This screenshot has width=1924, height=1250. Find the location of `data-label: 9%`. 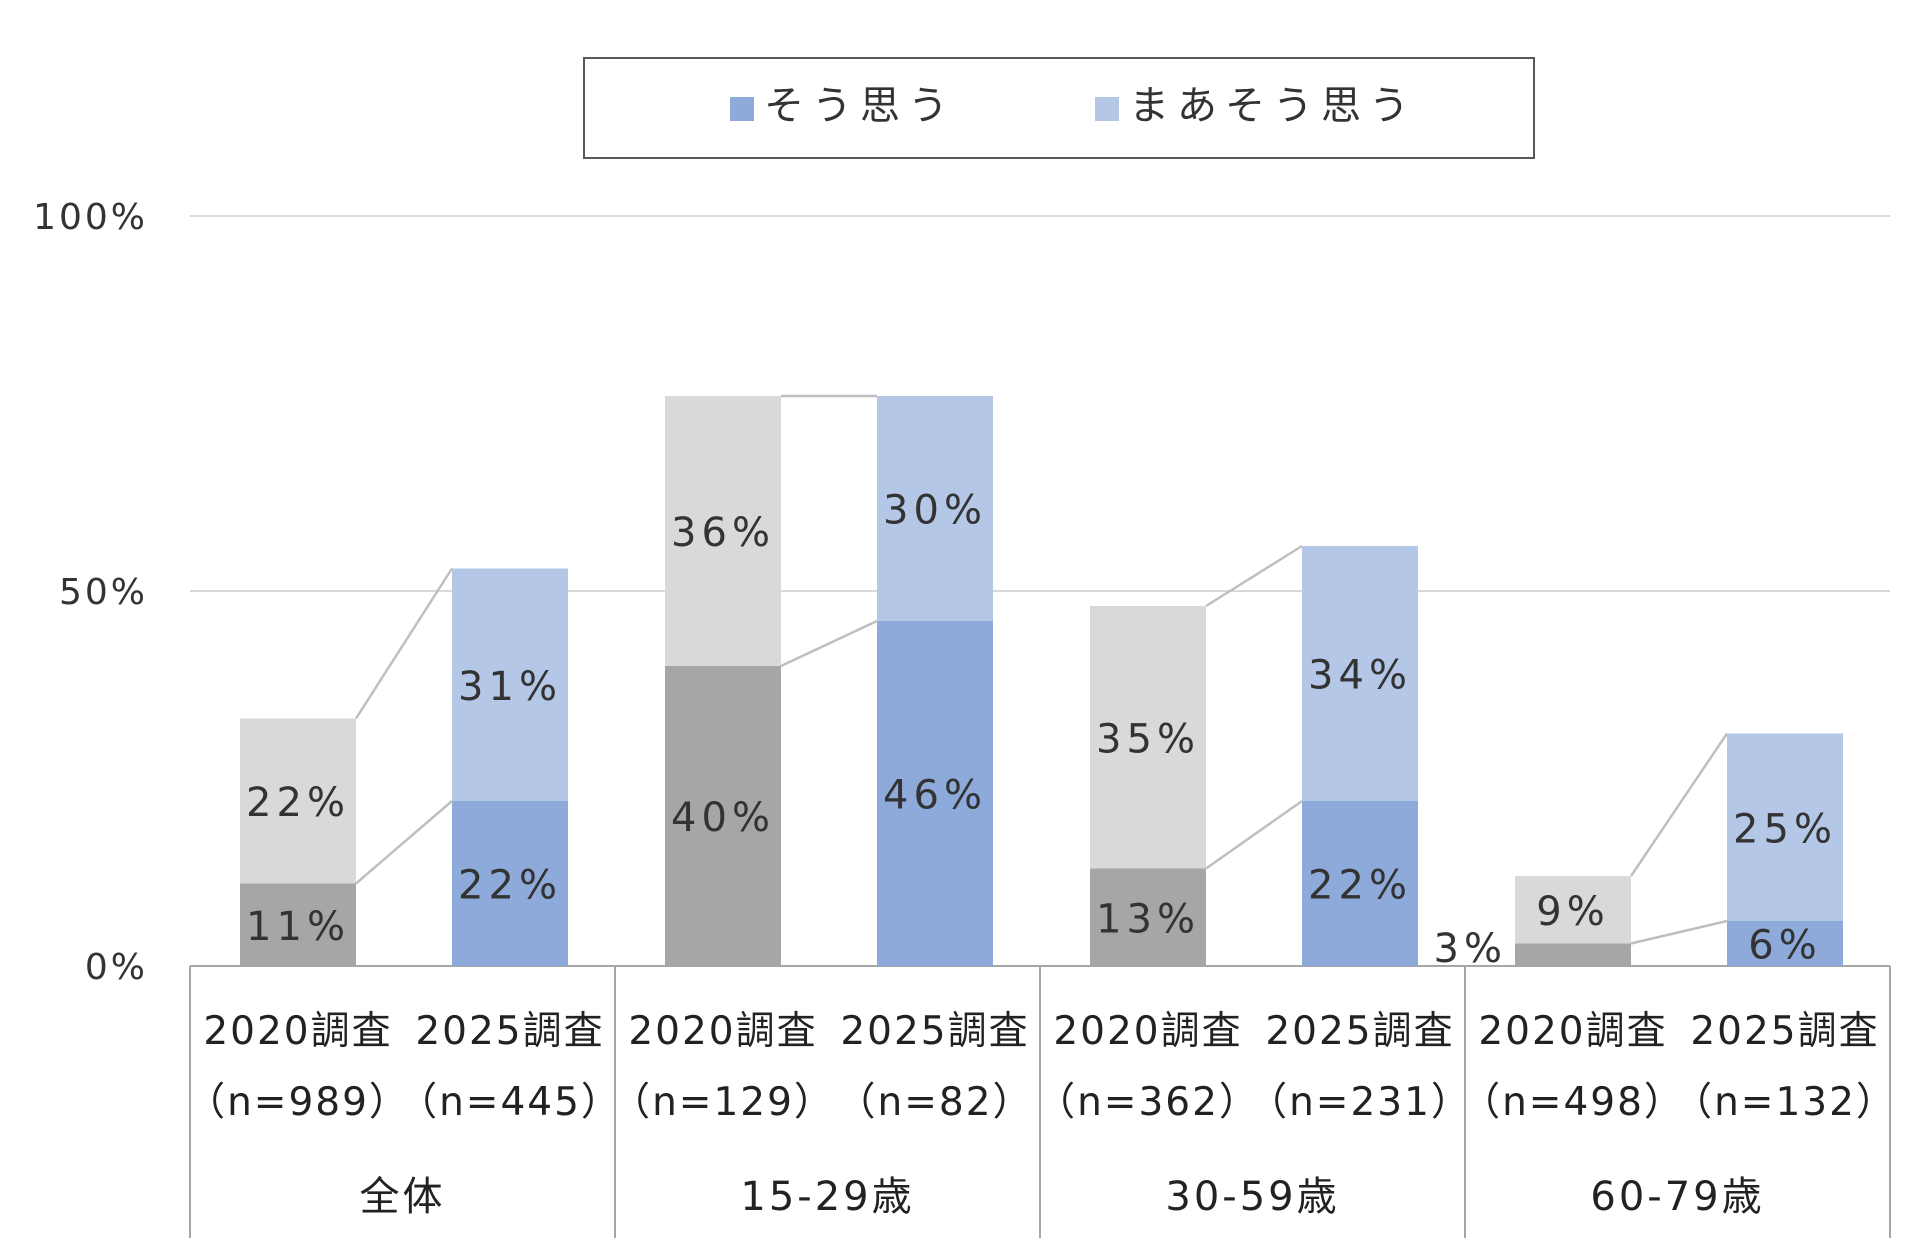

data-label: 9% is located at coordinates (1572, 912).